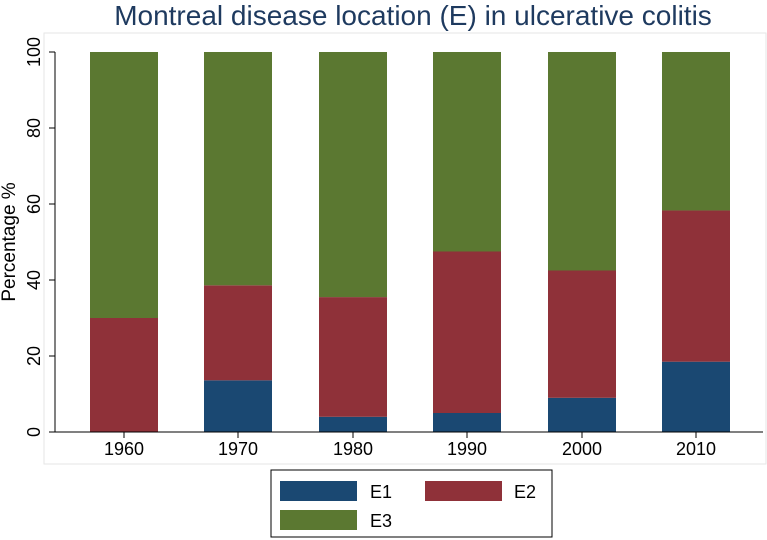 Image resolution: width=767 pixels, height=540 pixels. Describe the element at coordinates (353, 424) in the screenshot. I see `bar-e1-1980` at that location.